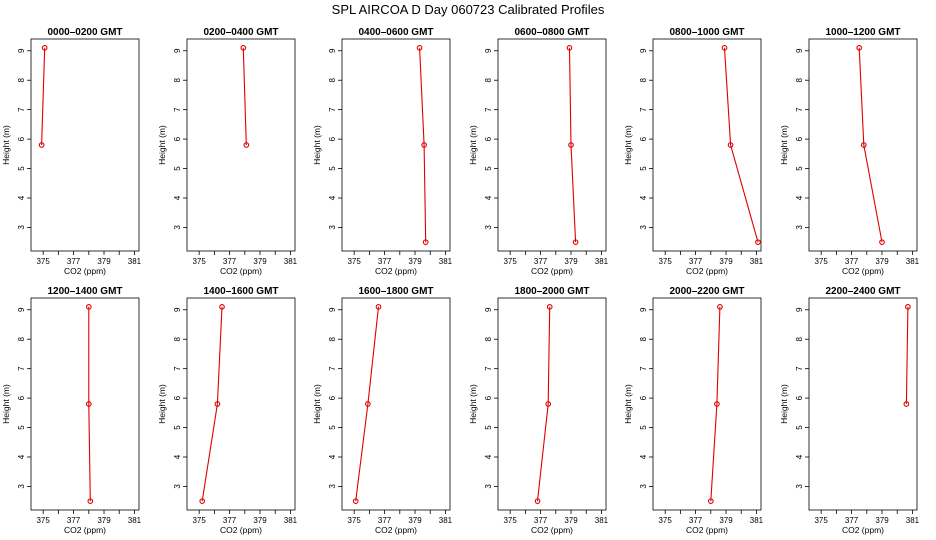 This screenshot has height=540, width=936. Describe the element at coordinates (551, 291) in the screenshot. I see `panel-title: 1800–2000 GMT` at that location.